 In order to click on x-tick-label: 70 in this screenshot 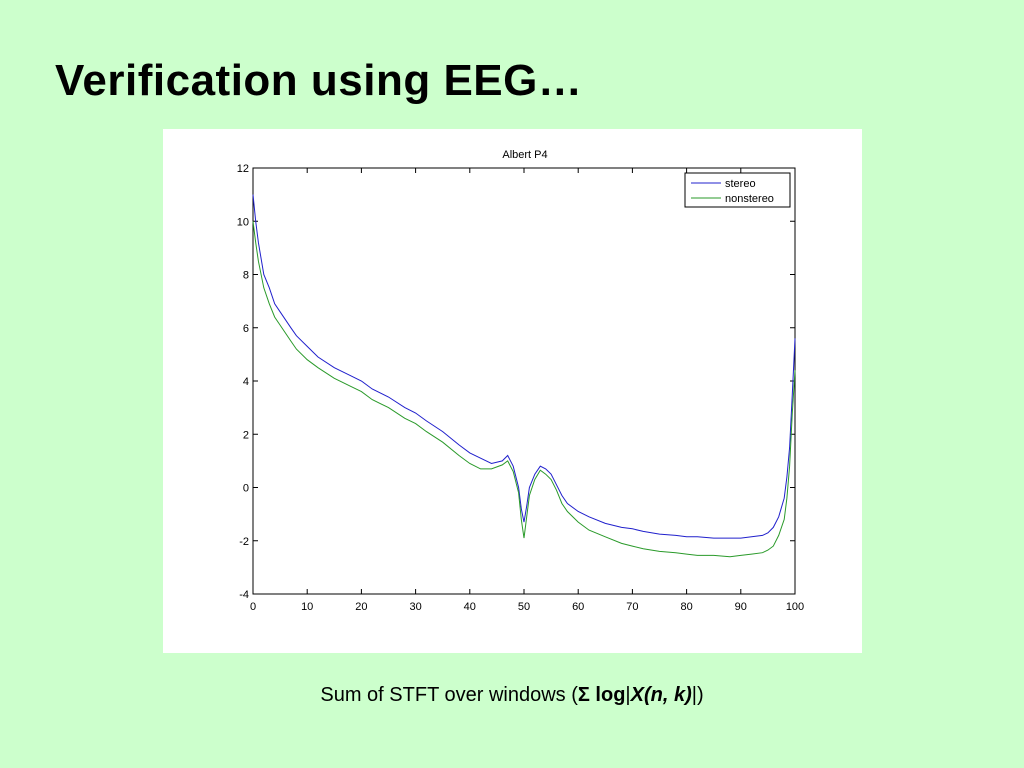, I will do `click(632, 607)`.